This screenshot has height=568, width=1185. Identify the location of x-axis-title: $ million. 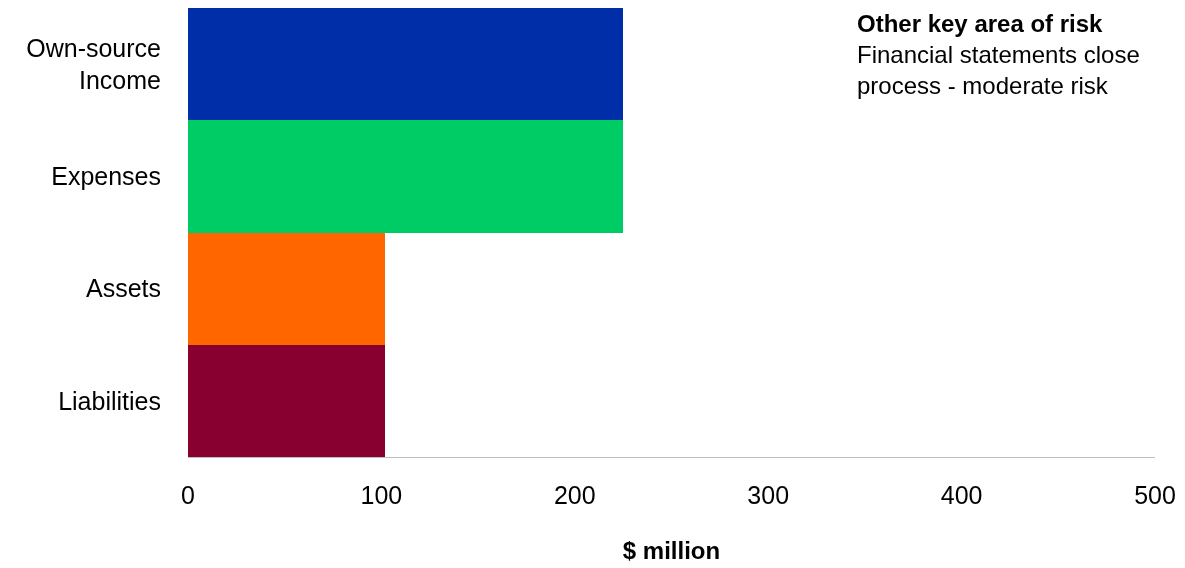
(671, 551).